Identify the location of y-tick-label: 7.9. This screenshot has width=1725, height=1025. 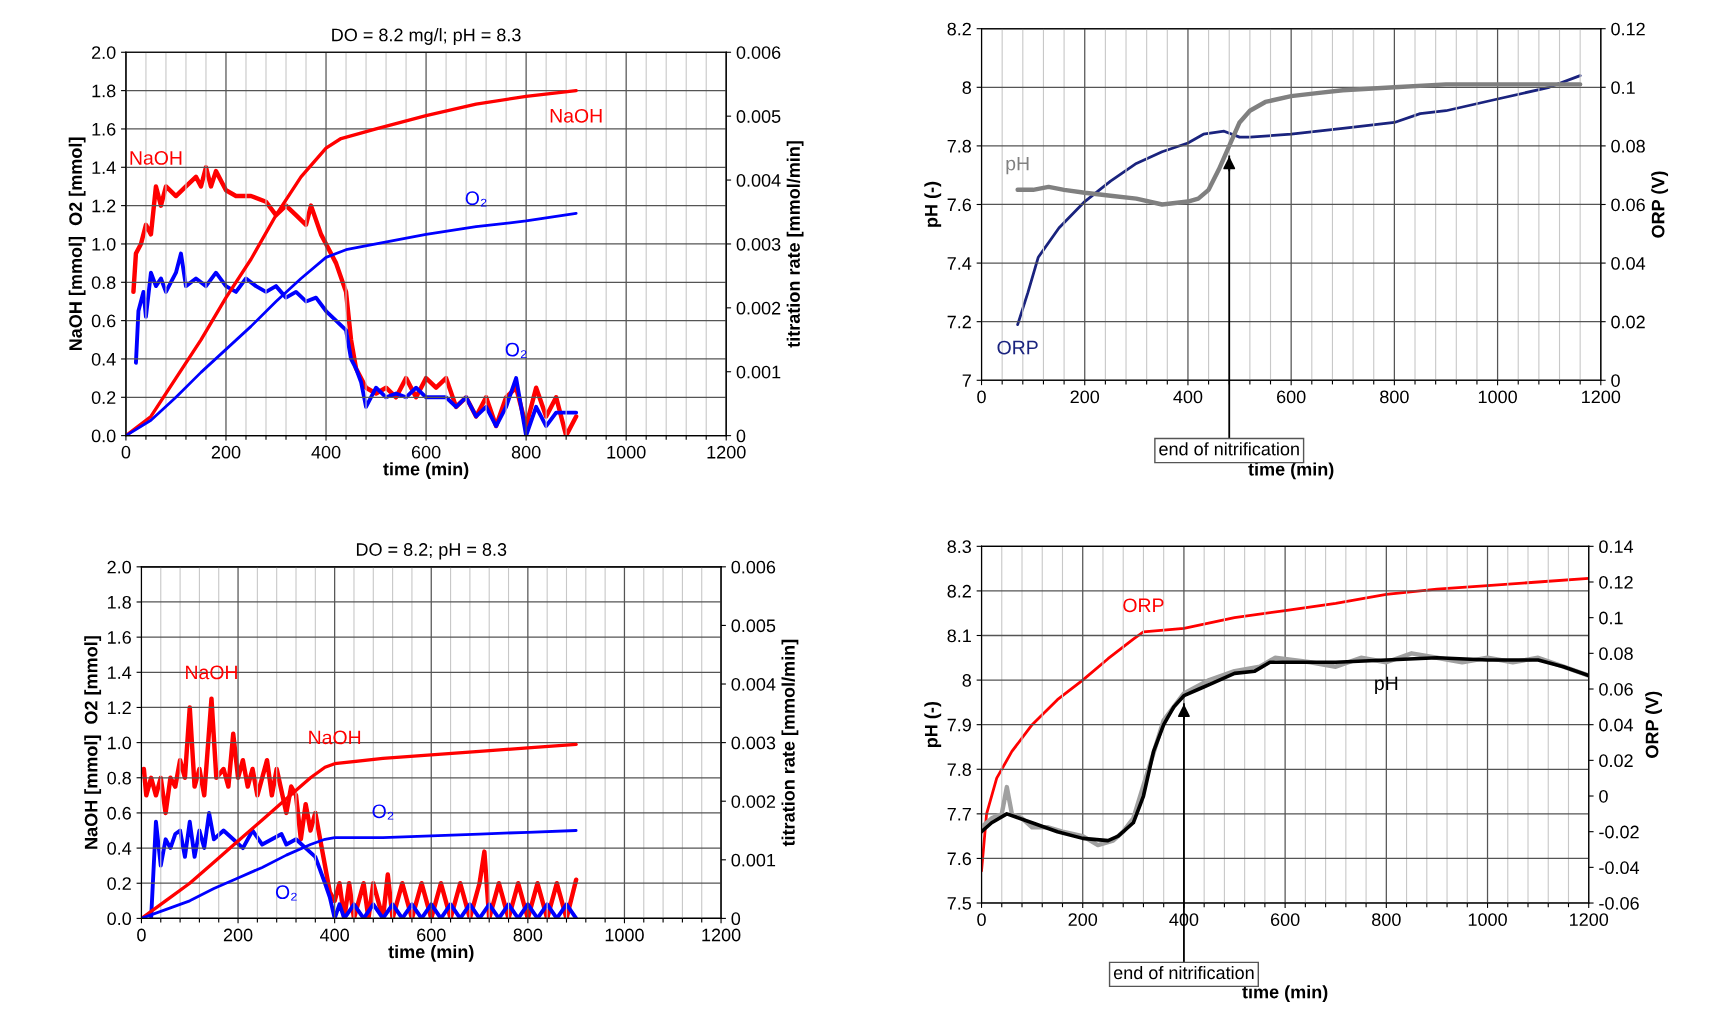
(959, 725).